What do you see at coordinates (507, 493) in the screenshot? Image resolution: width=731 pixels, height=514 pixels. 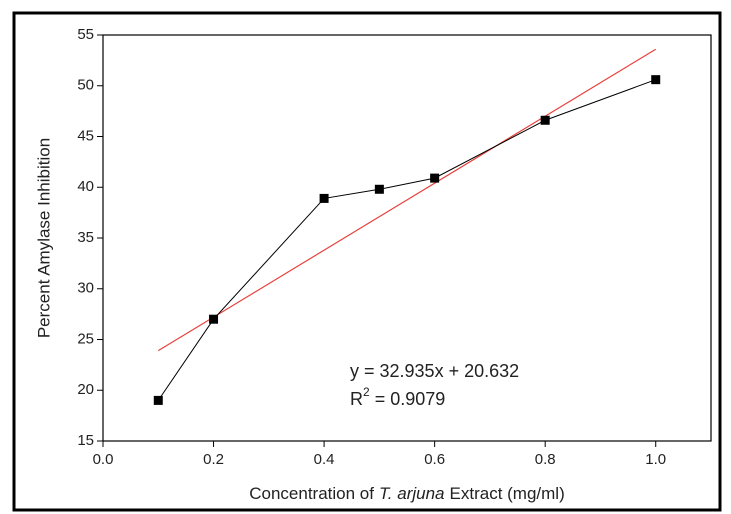 I see `x-label-part: Extract (mg/ml)` at bounding box center [507, 493].